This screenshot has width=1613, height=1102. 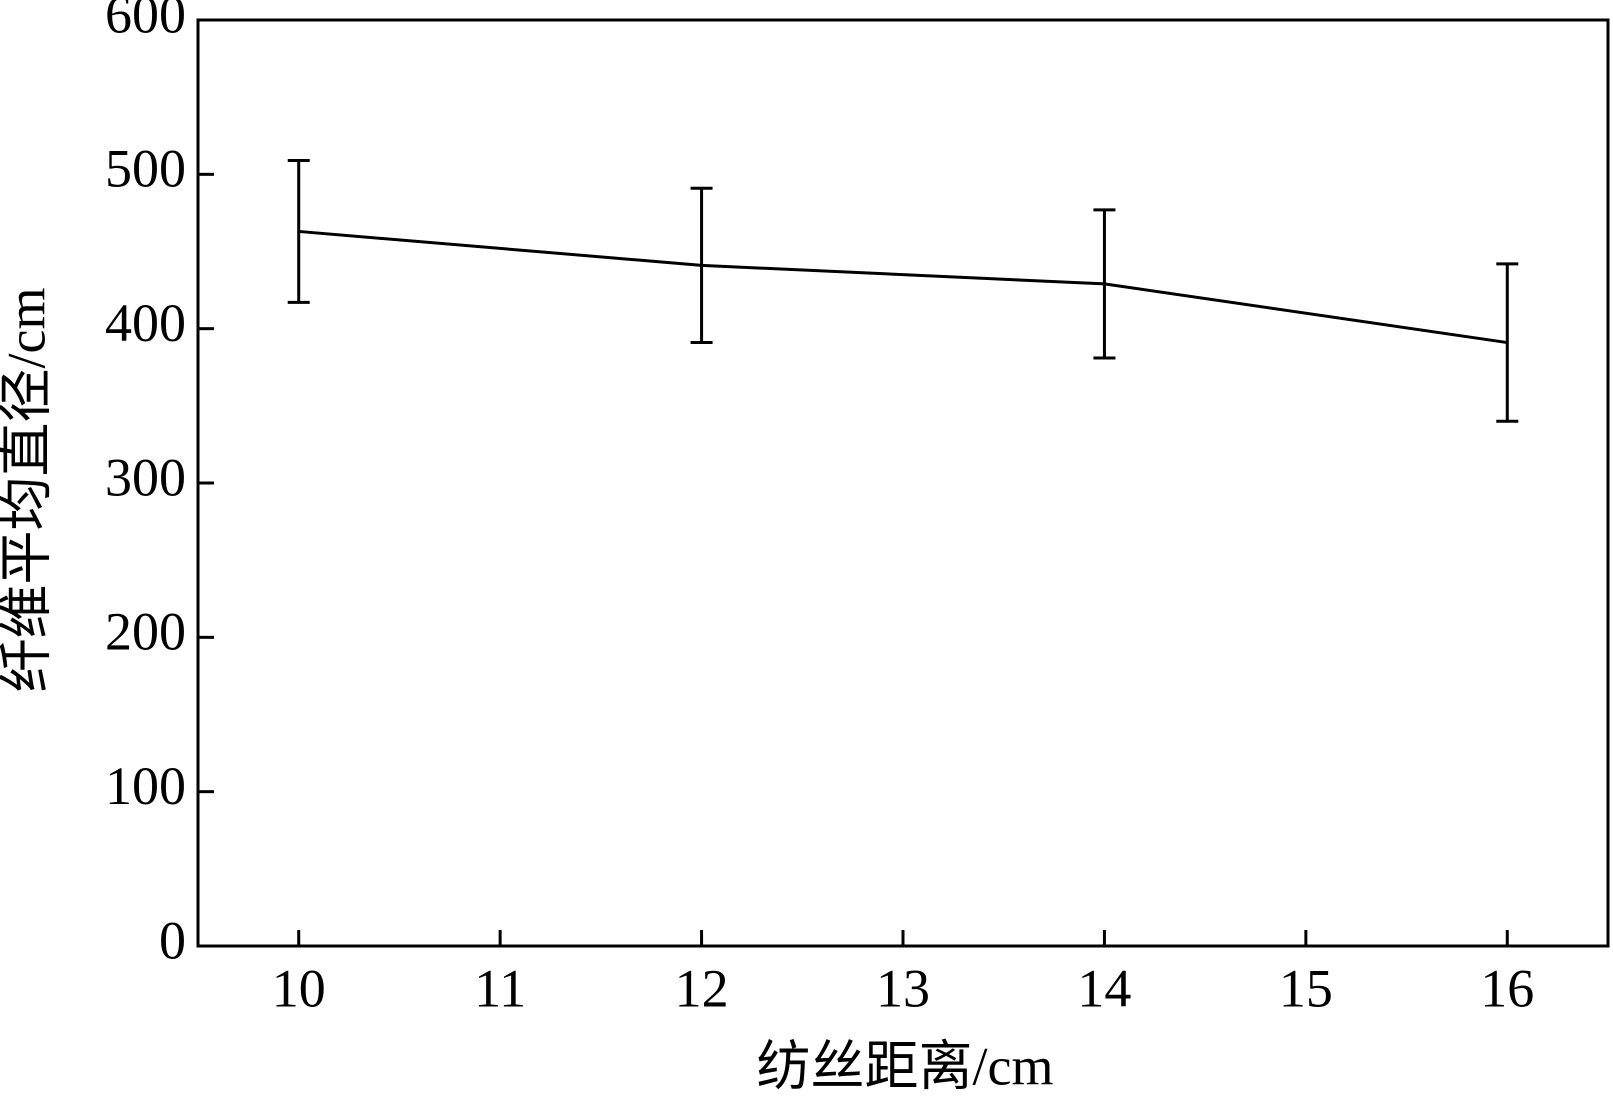 I want to click on x-tick-label: 13, so click(x=903, y=988).